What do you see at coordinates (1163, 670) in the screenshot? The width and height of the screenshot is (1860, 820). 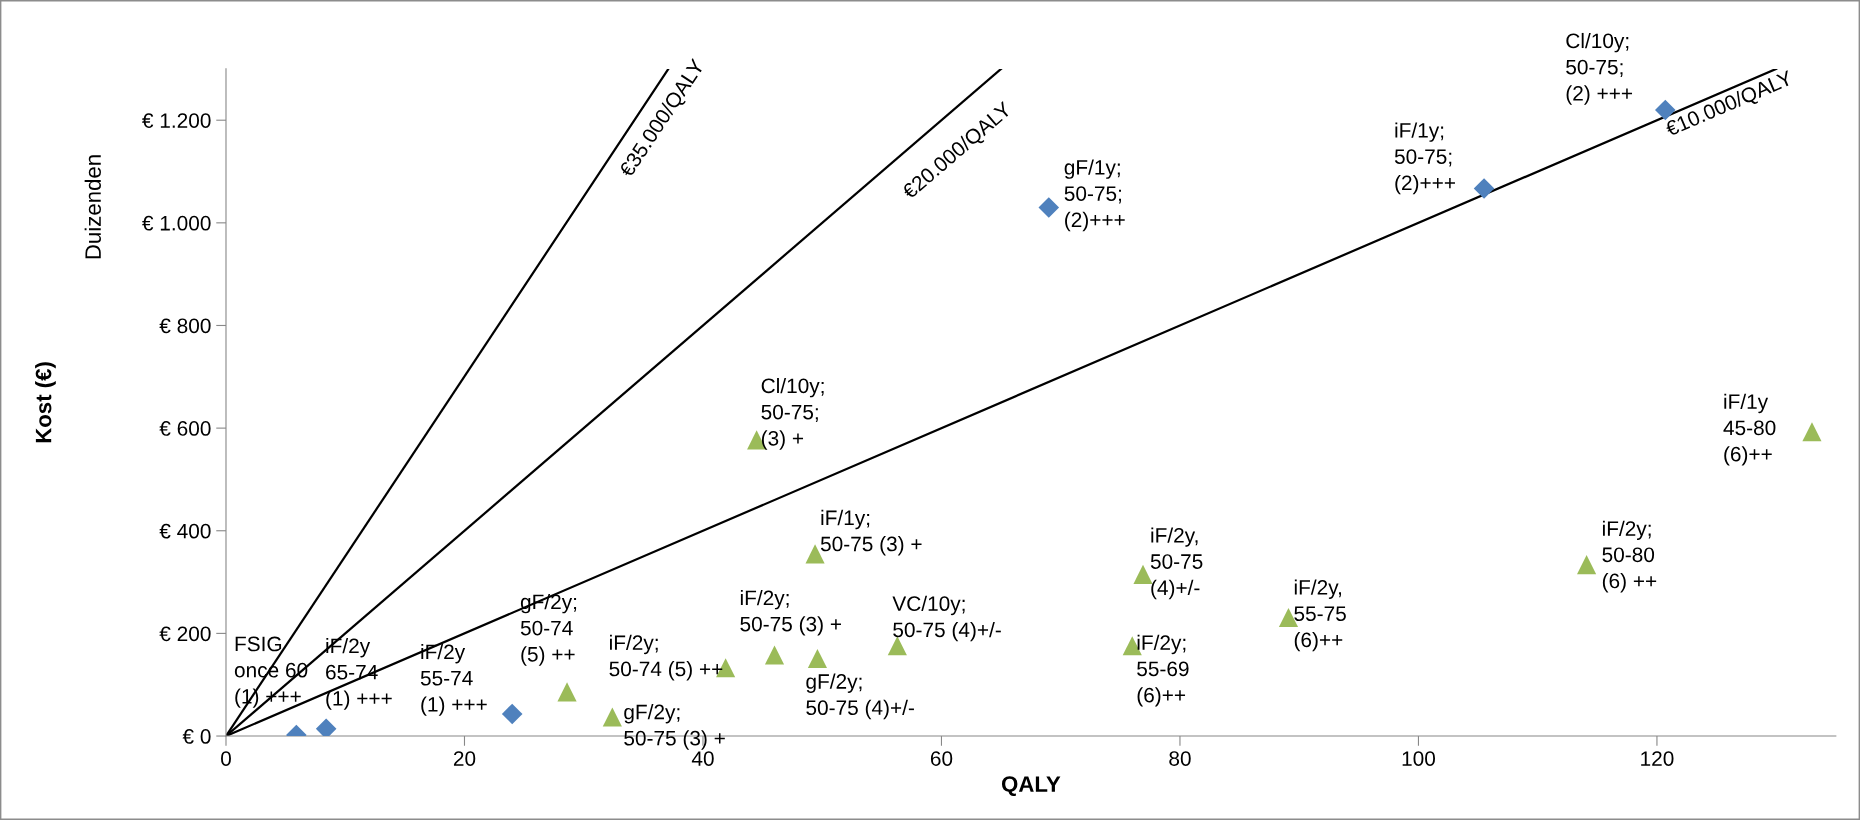 I see `annotation: iF/2y; 55-69 (6)++` at bounding box center [1163, 670].